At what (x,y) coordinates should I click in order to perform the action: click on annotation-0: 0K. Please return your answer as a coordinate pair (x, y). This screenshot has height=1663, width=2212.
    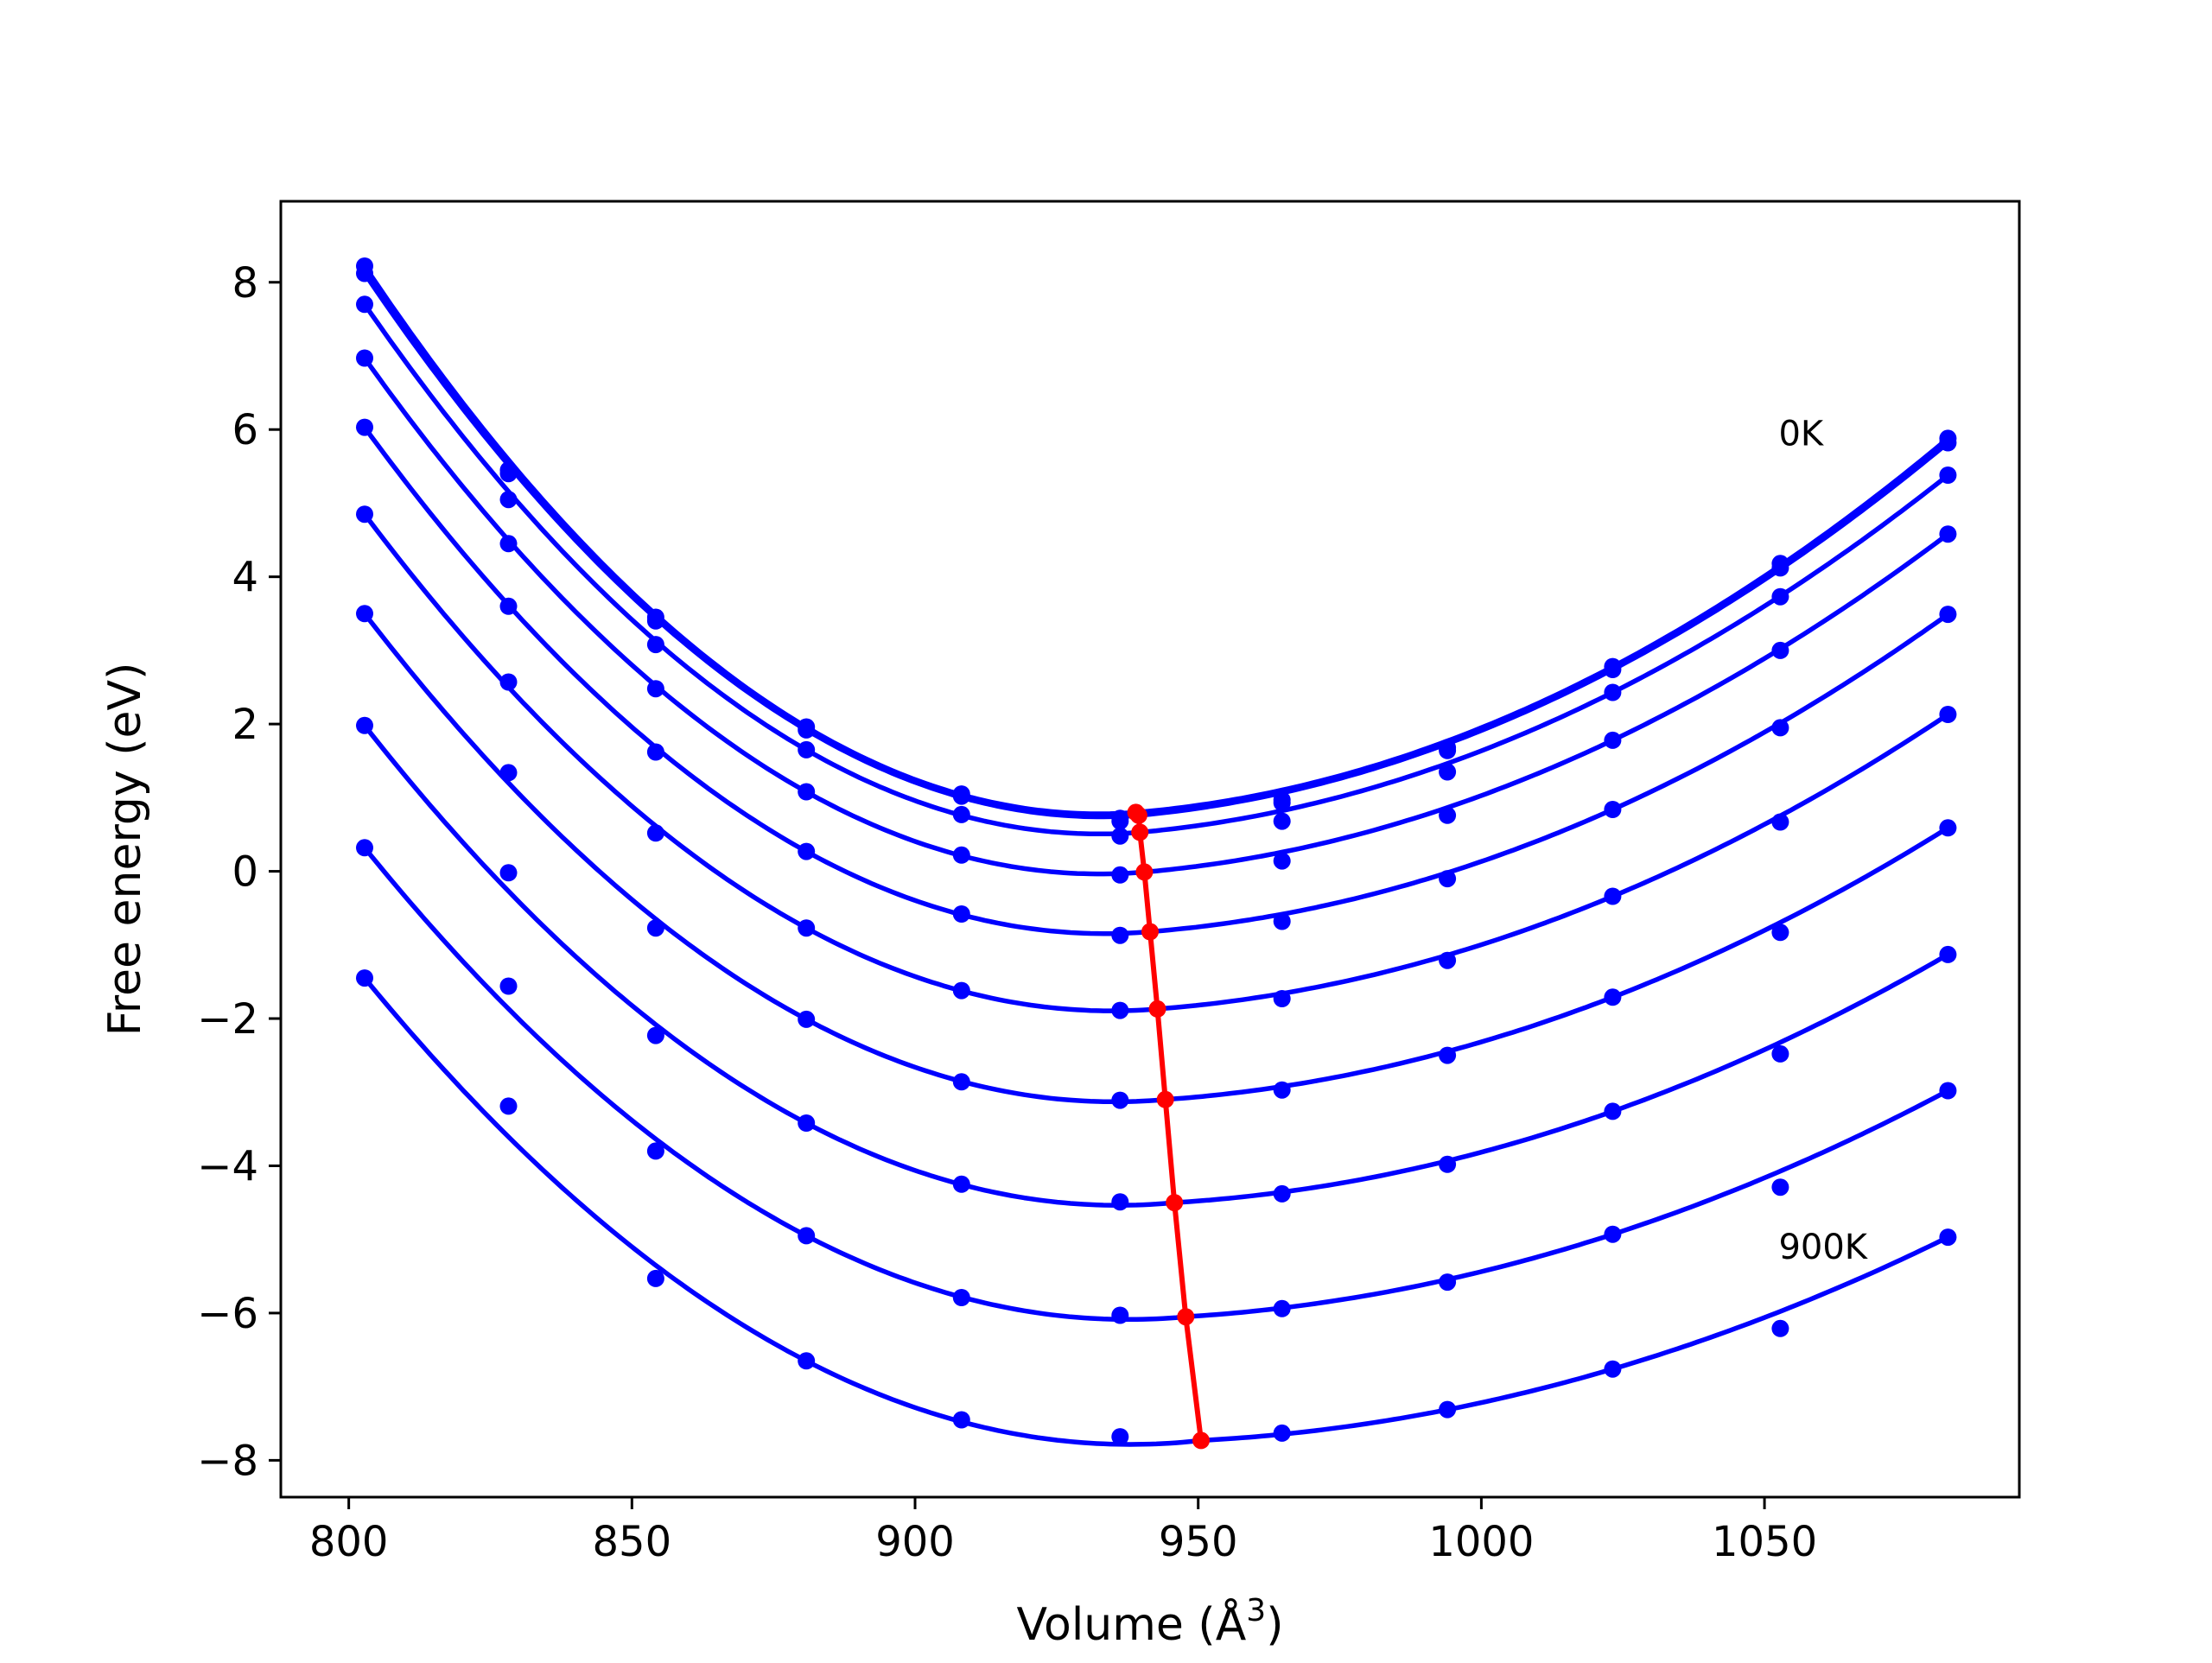
    Looking at the image, I should click on (1801, 434).